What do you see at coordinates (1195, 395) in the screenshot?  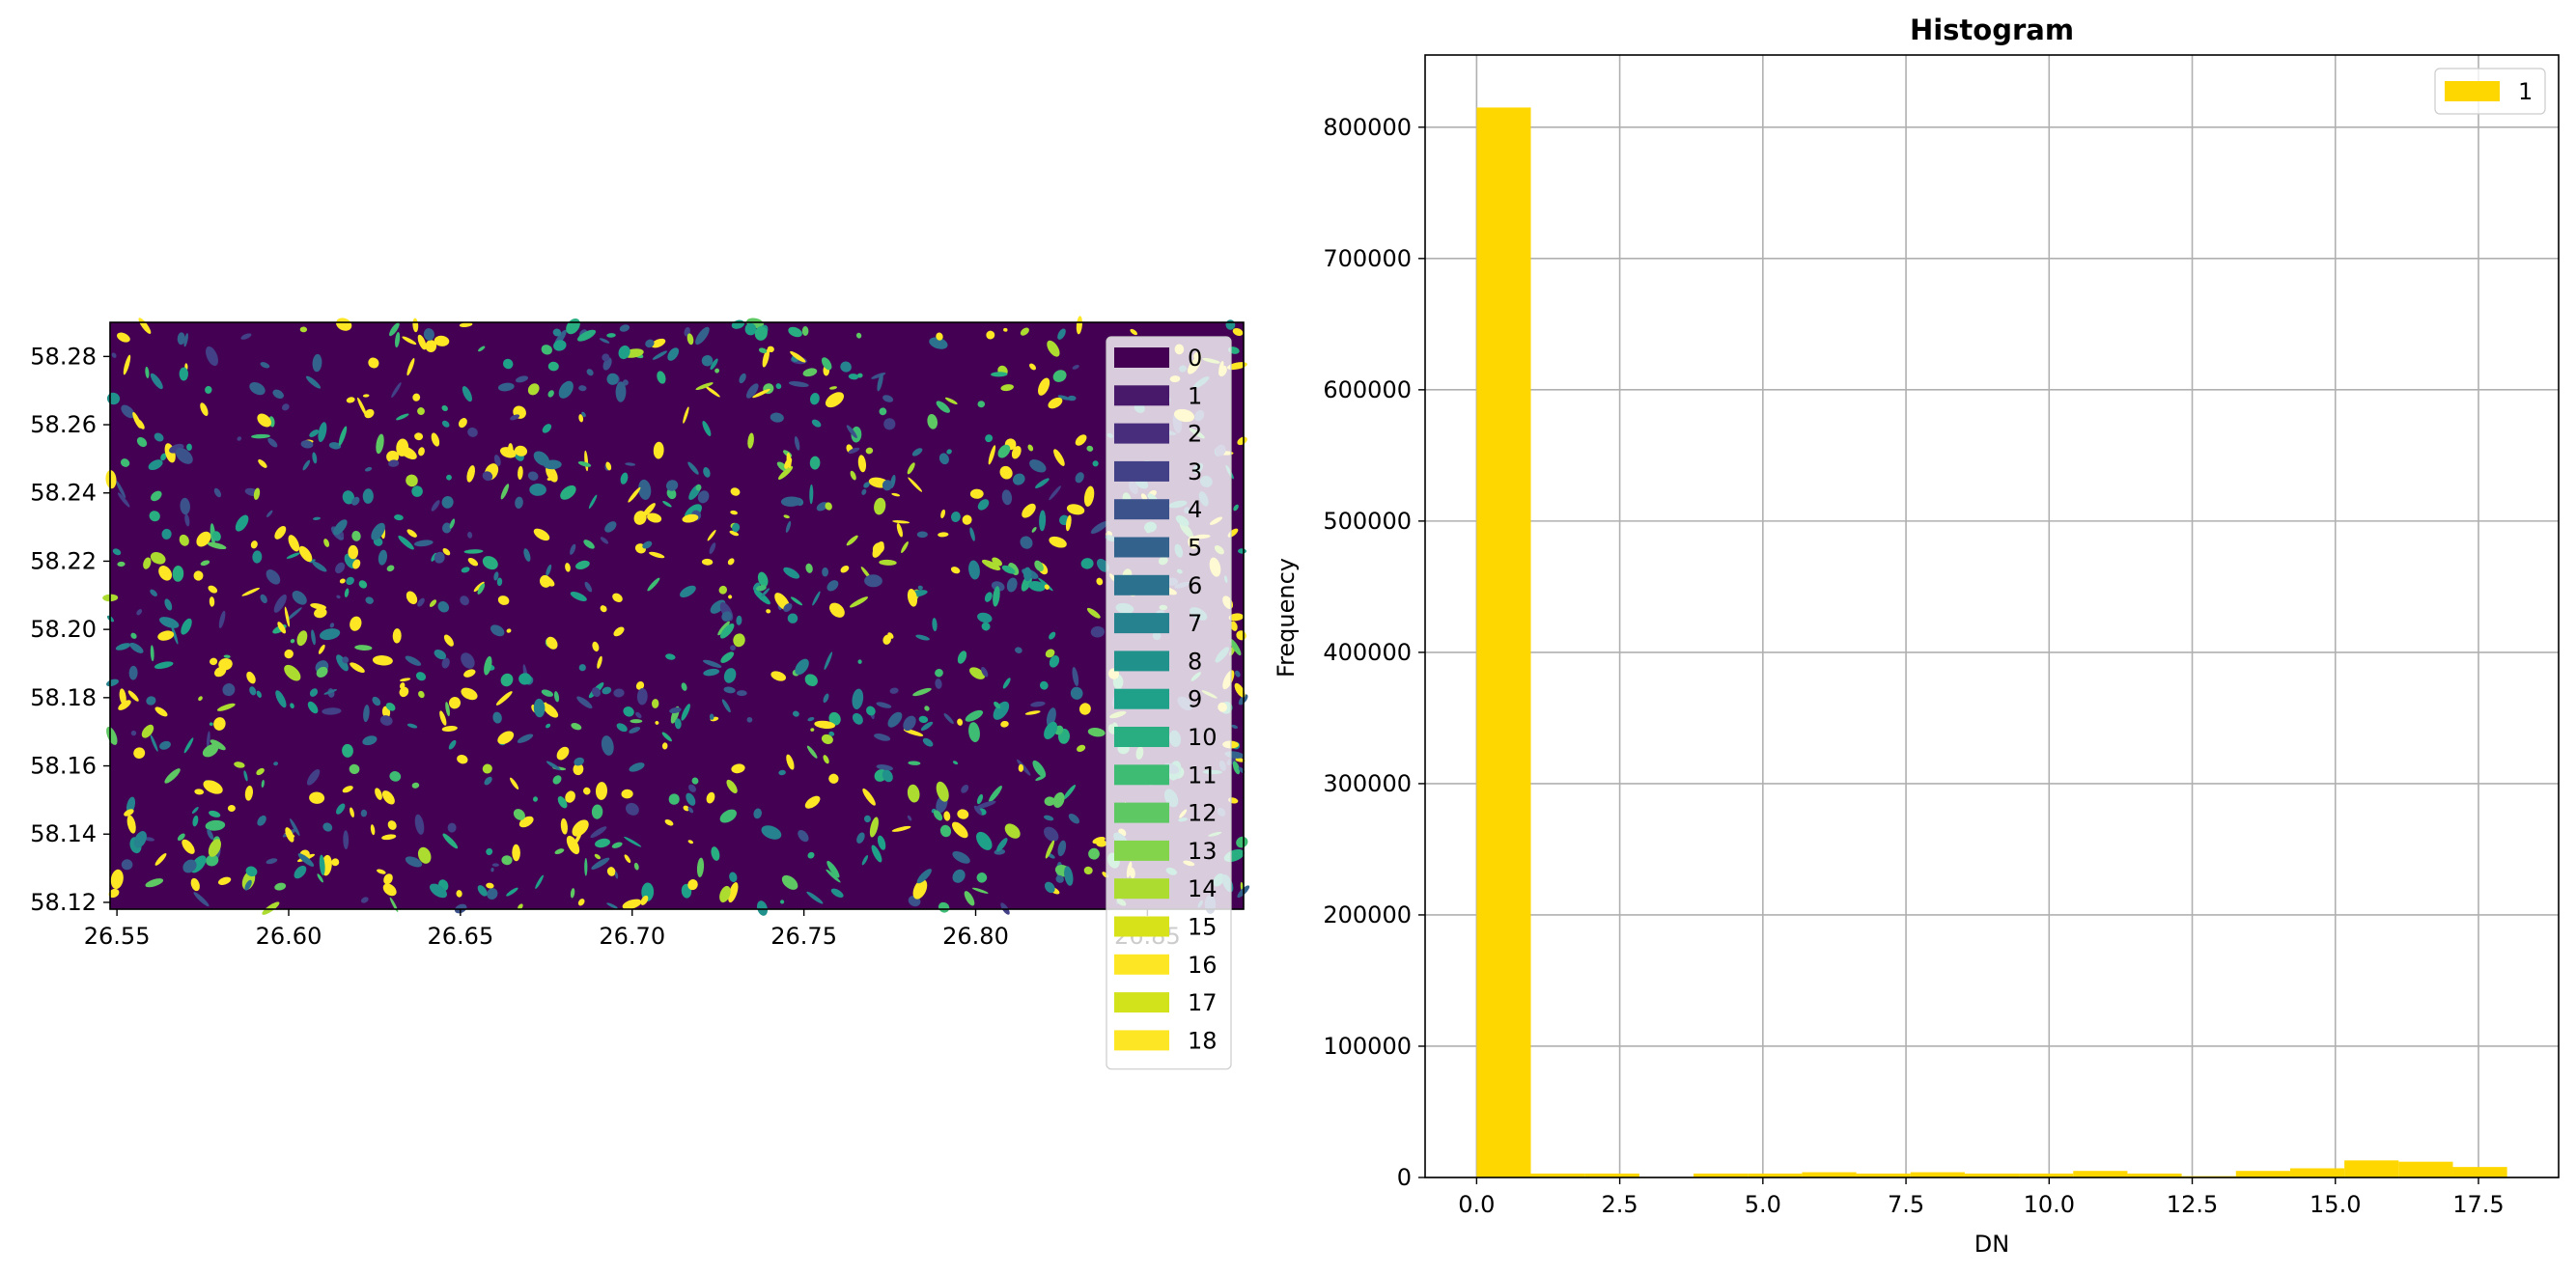 I see `map-legend-label: 1` at bounding box center [1195, 395].